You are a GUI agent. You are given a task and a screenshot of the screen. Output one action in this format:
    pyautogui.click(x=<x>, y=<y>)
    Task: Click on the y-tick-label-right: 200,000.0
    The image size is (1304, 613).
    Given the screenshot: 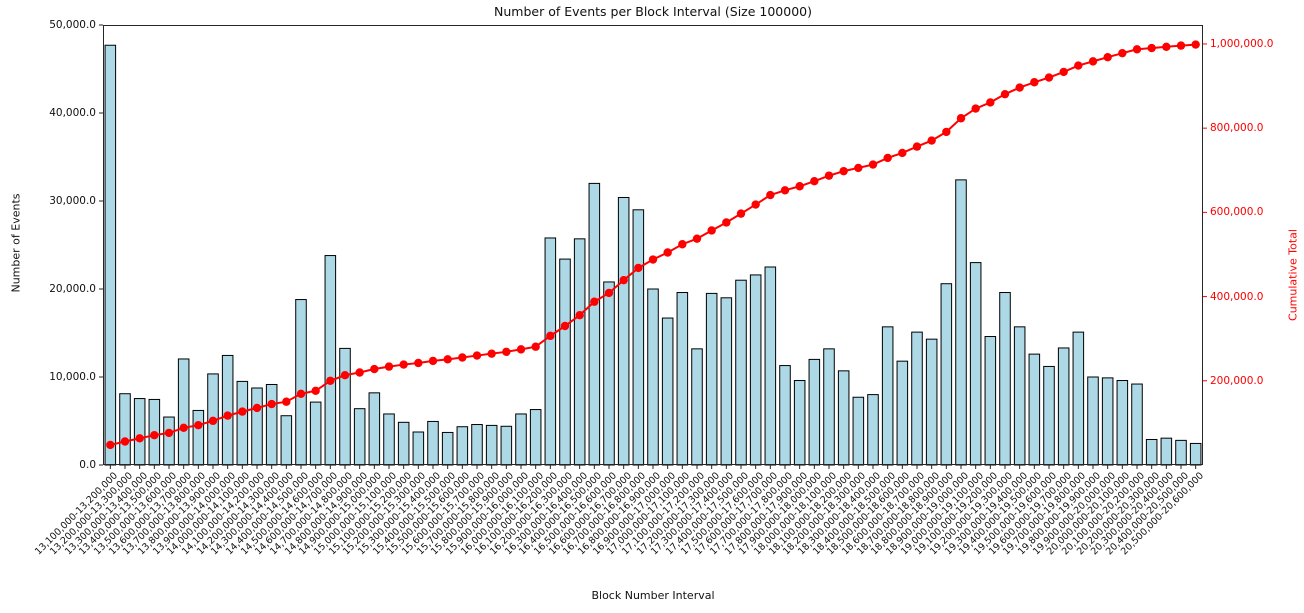 What is the action you would take?
    pyautogui.click(x=1237, y=380)
    